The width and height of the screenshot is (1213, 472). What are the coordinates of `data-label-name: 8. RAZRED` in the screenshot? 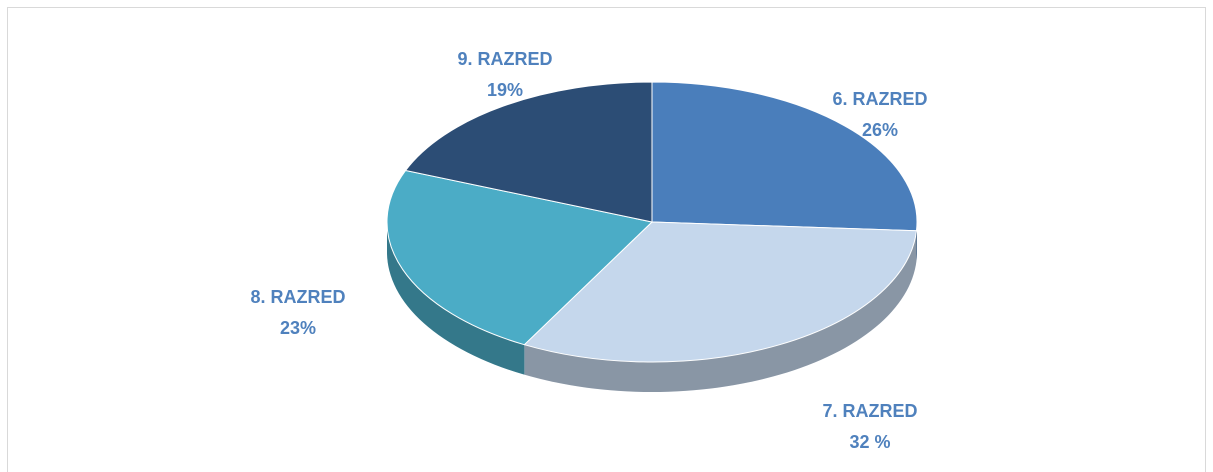 It's located at (297, 297).